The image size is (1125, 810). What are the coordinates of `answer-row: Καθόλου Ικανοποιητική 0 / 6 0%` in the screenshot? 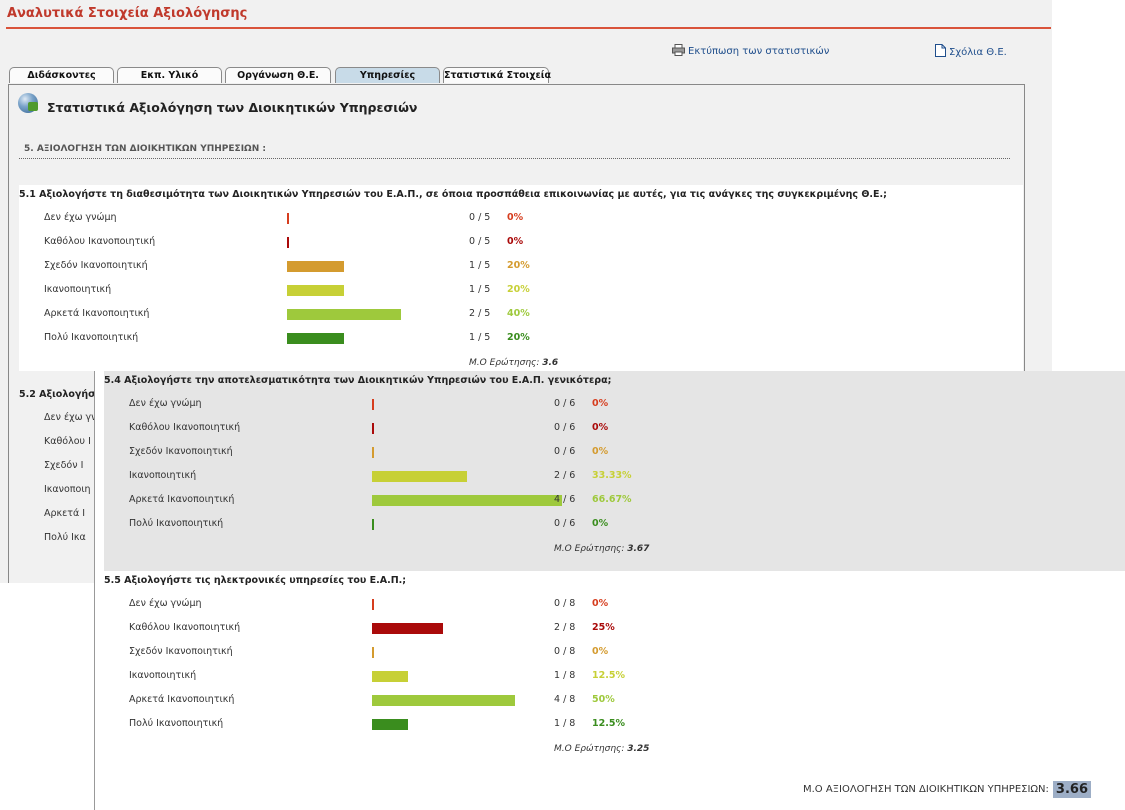 It's located at (627, 430).